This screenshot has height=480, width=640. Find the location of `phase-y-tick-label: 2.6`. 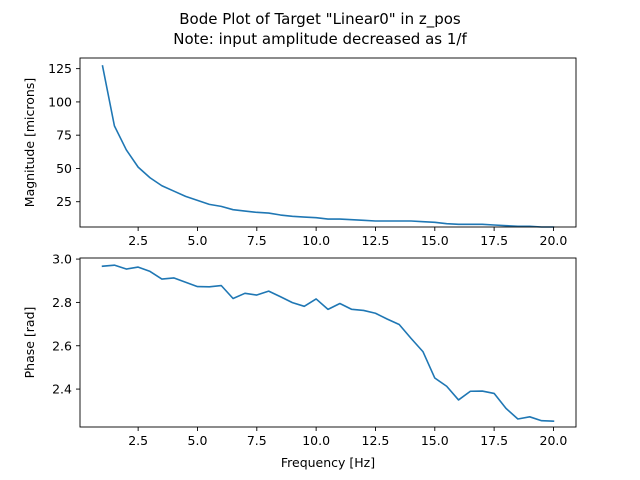

phase-y-tick-label: 2.6 is located at coordinates (62, 345).